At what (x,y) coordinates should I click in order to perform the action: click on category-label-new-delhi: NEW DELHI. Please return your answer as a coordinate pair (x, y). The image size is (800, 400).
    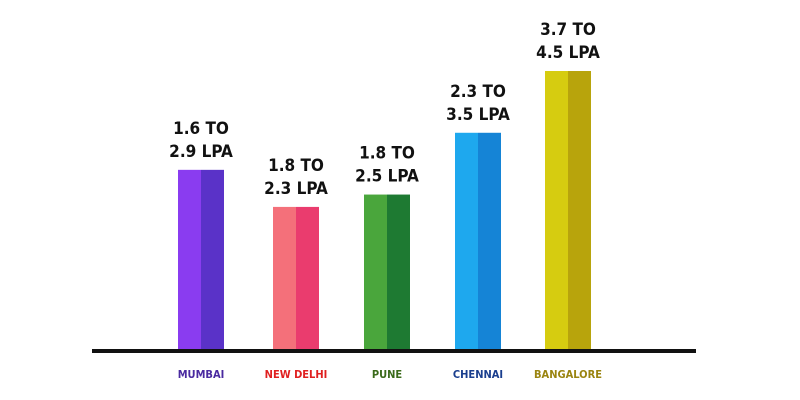
    Looking at the image, I should click on (296, 374).